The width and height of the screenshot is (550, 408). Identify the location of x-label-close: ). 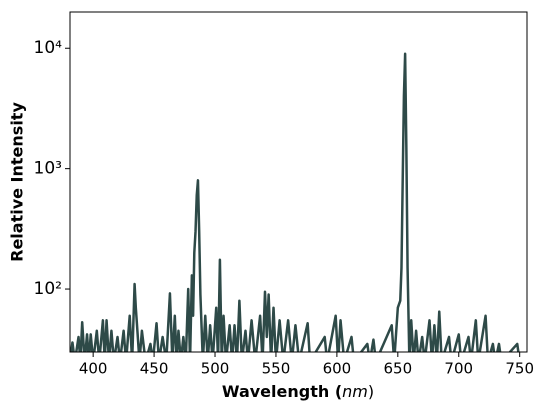
(371, 391).